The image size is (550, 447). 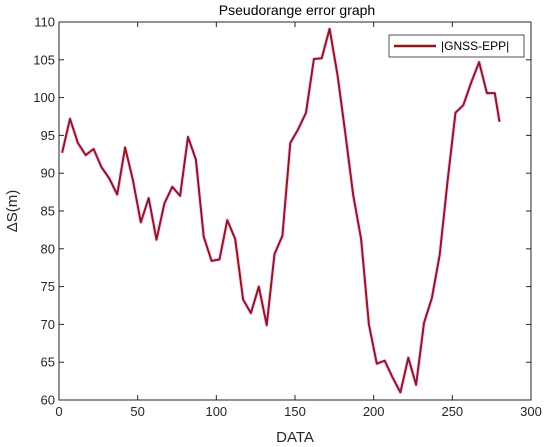 I want to click on y-tick-label: 105, so click(x=44, y=59).